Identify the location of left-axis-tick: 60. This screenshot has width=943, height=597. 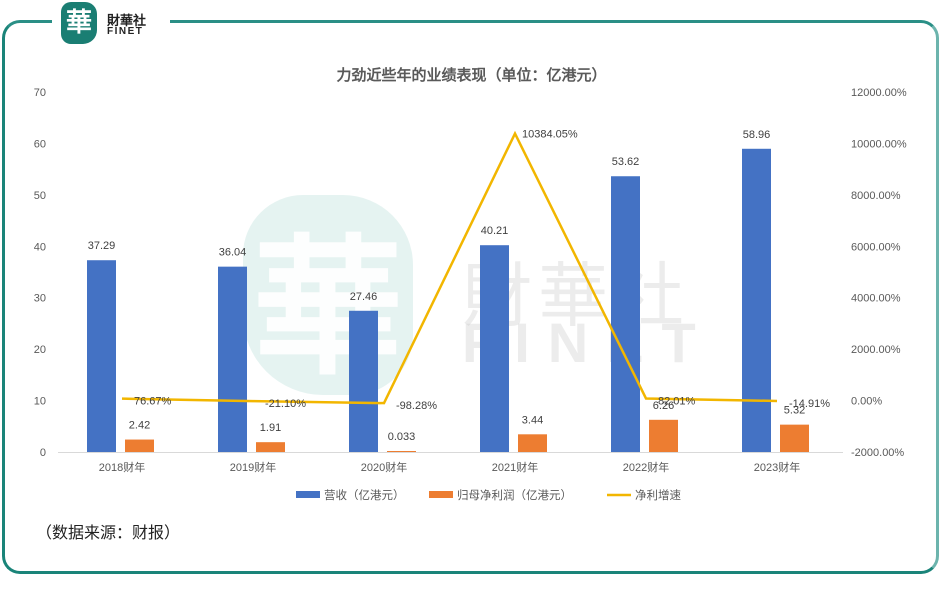
(40, 144).